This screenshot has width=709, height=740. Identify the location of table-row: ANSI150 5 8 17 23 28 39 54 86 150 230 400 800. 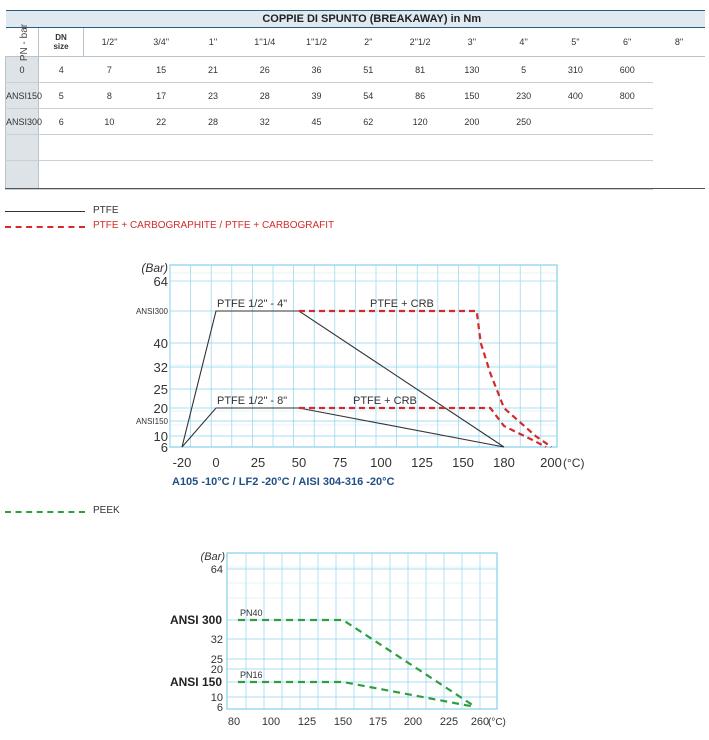
(355, 95).